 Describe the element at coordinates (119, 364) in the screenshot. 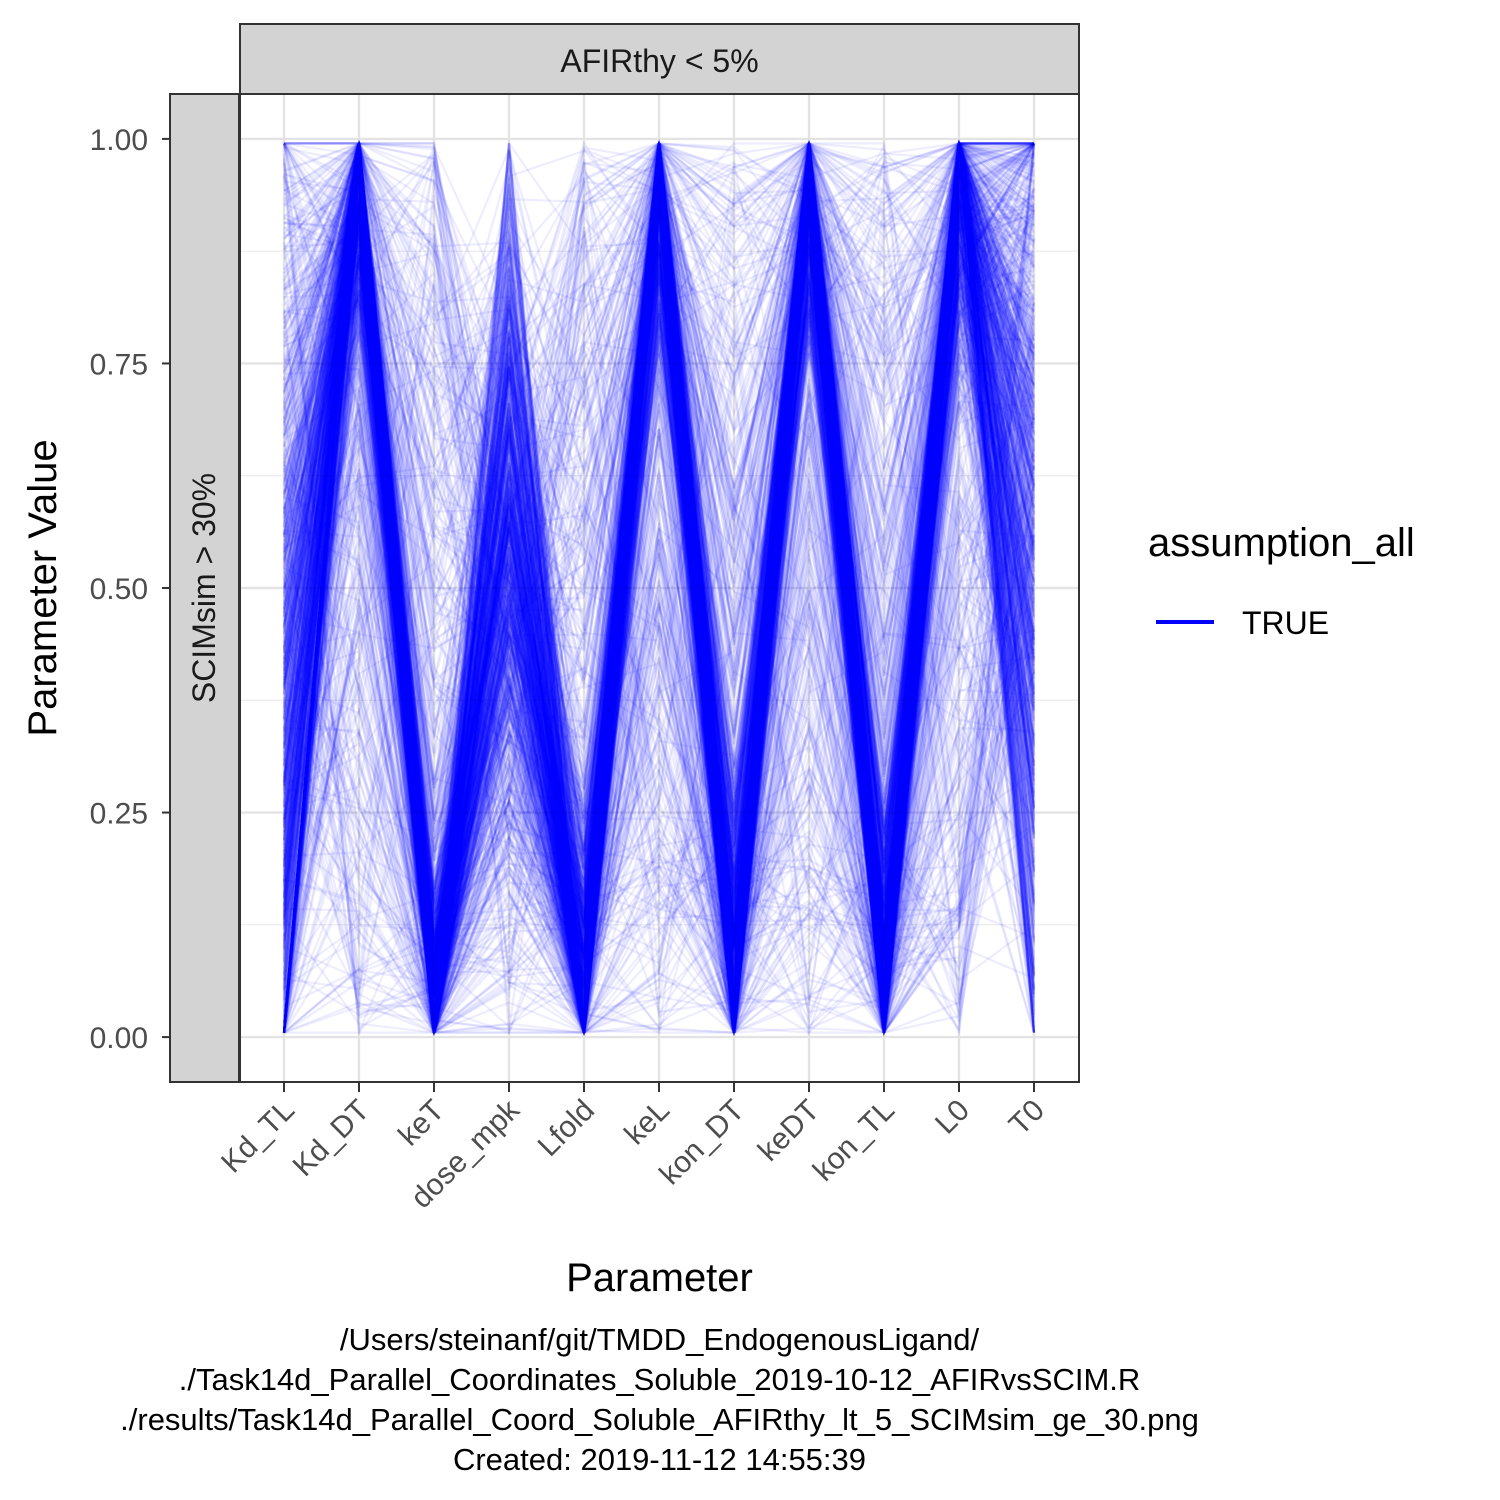

I see `y-tick-label: 0.75` at that location.